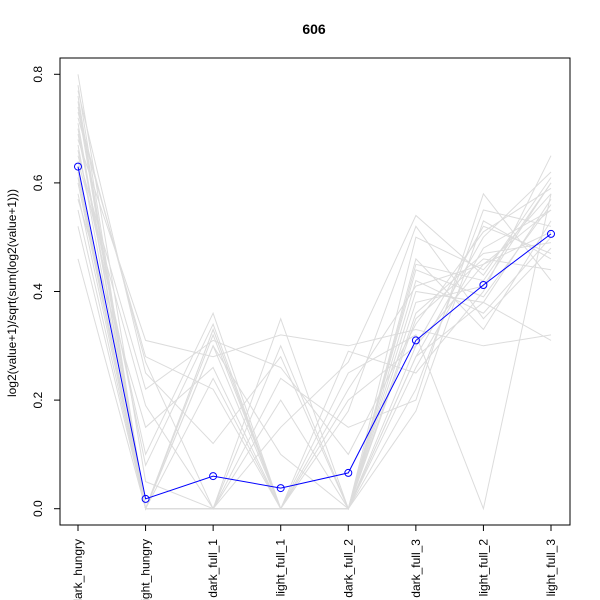 This screenshot has width=600, height=600. What do you see at coordinates (146, 569) in the screenshot?
I see `x-tick-label: light_hungry` at bounding box center [146, 569].